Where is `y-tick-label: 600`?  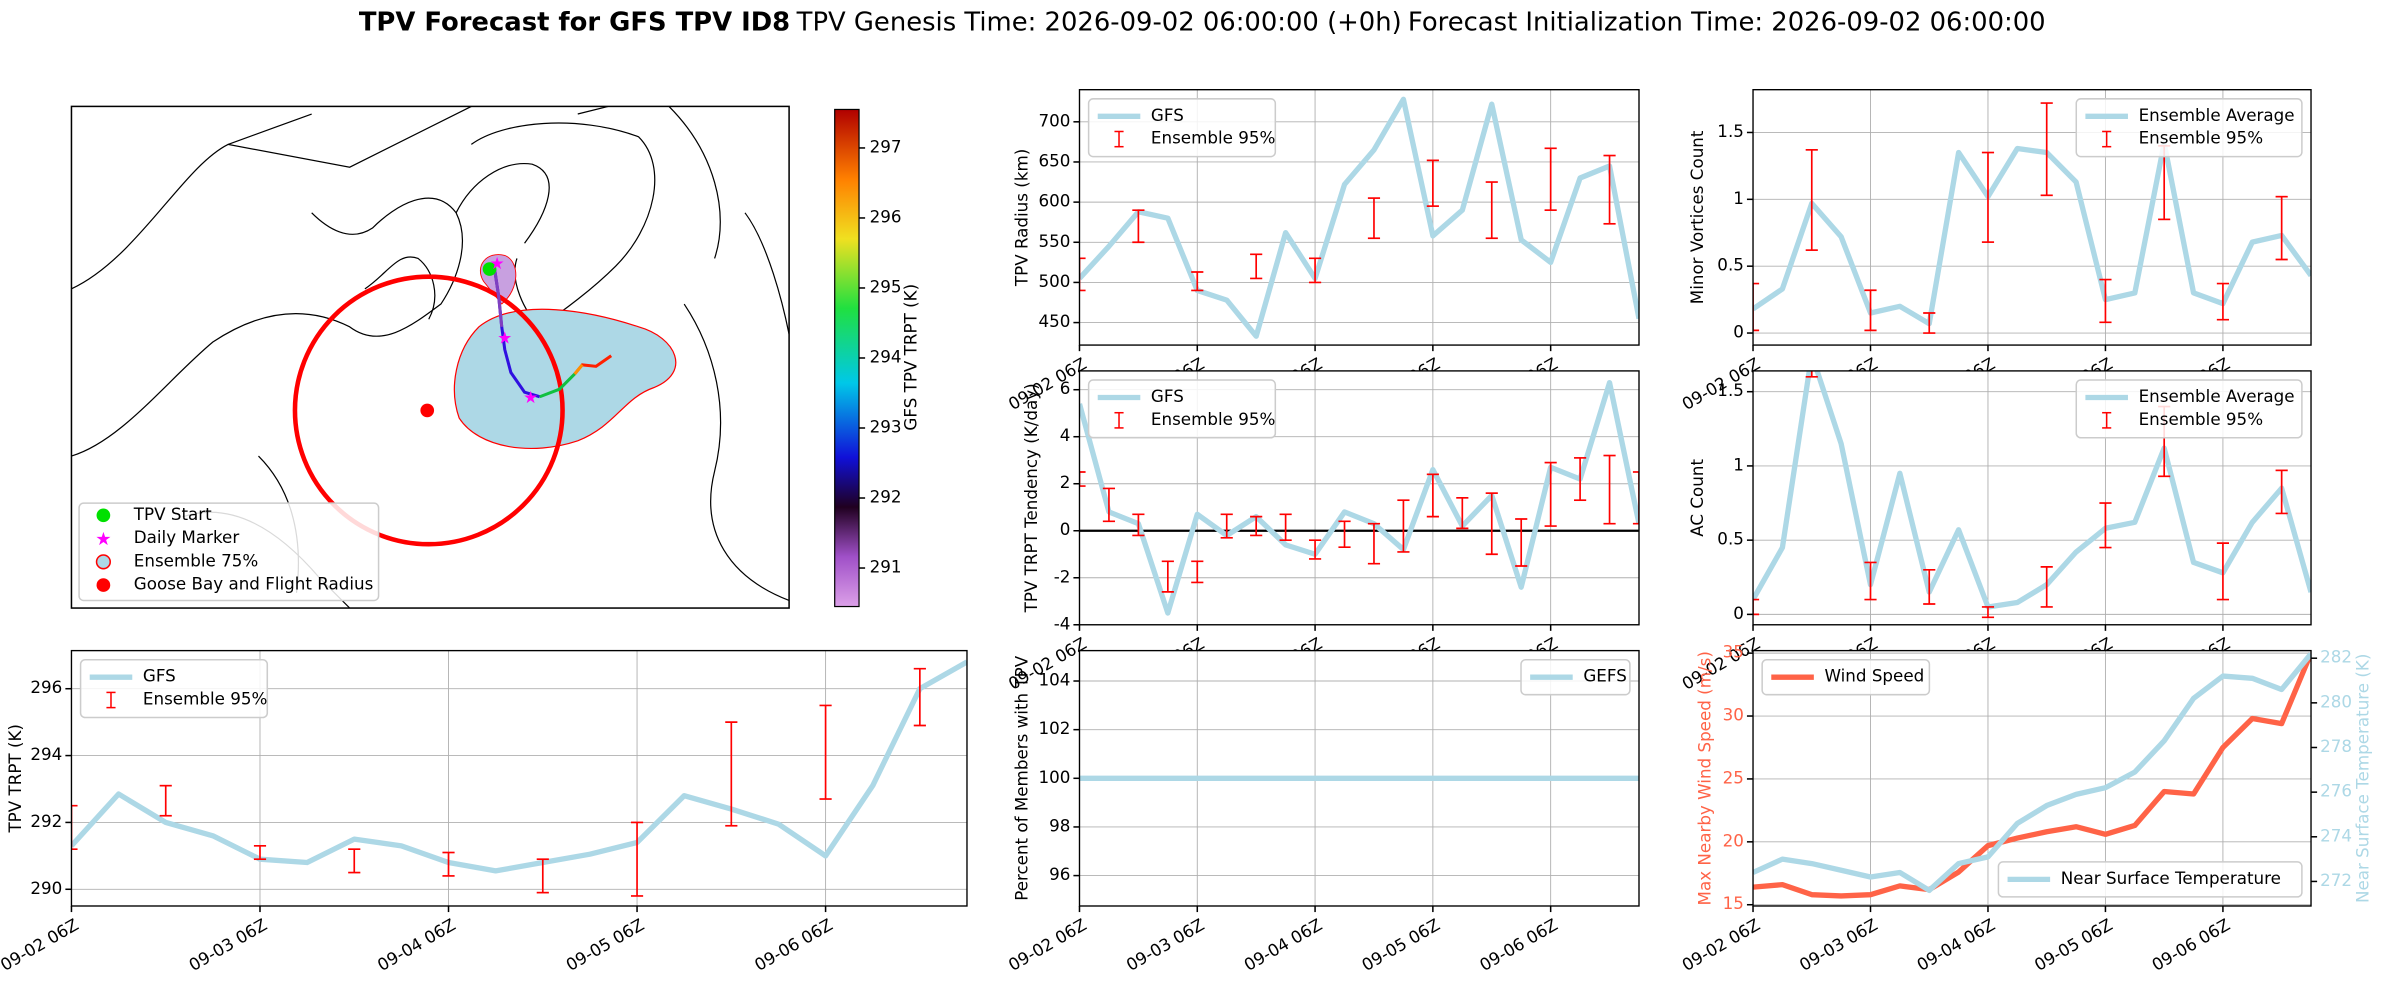 y-tick-label: 600 is located at coordinates (1054, 201).